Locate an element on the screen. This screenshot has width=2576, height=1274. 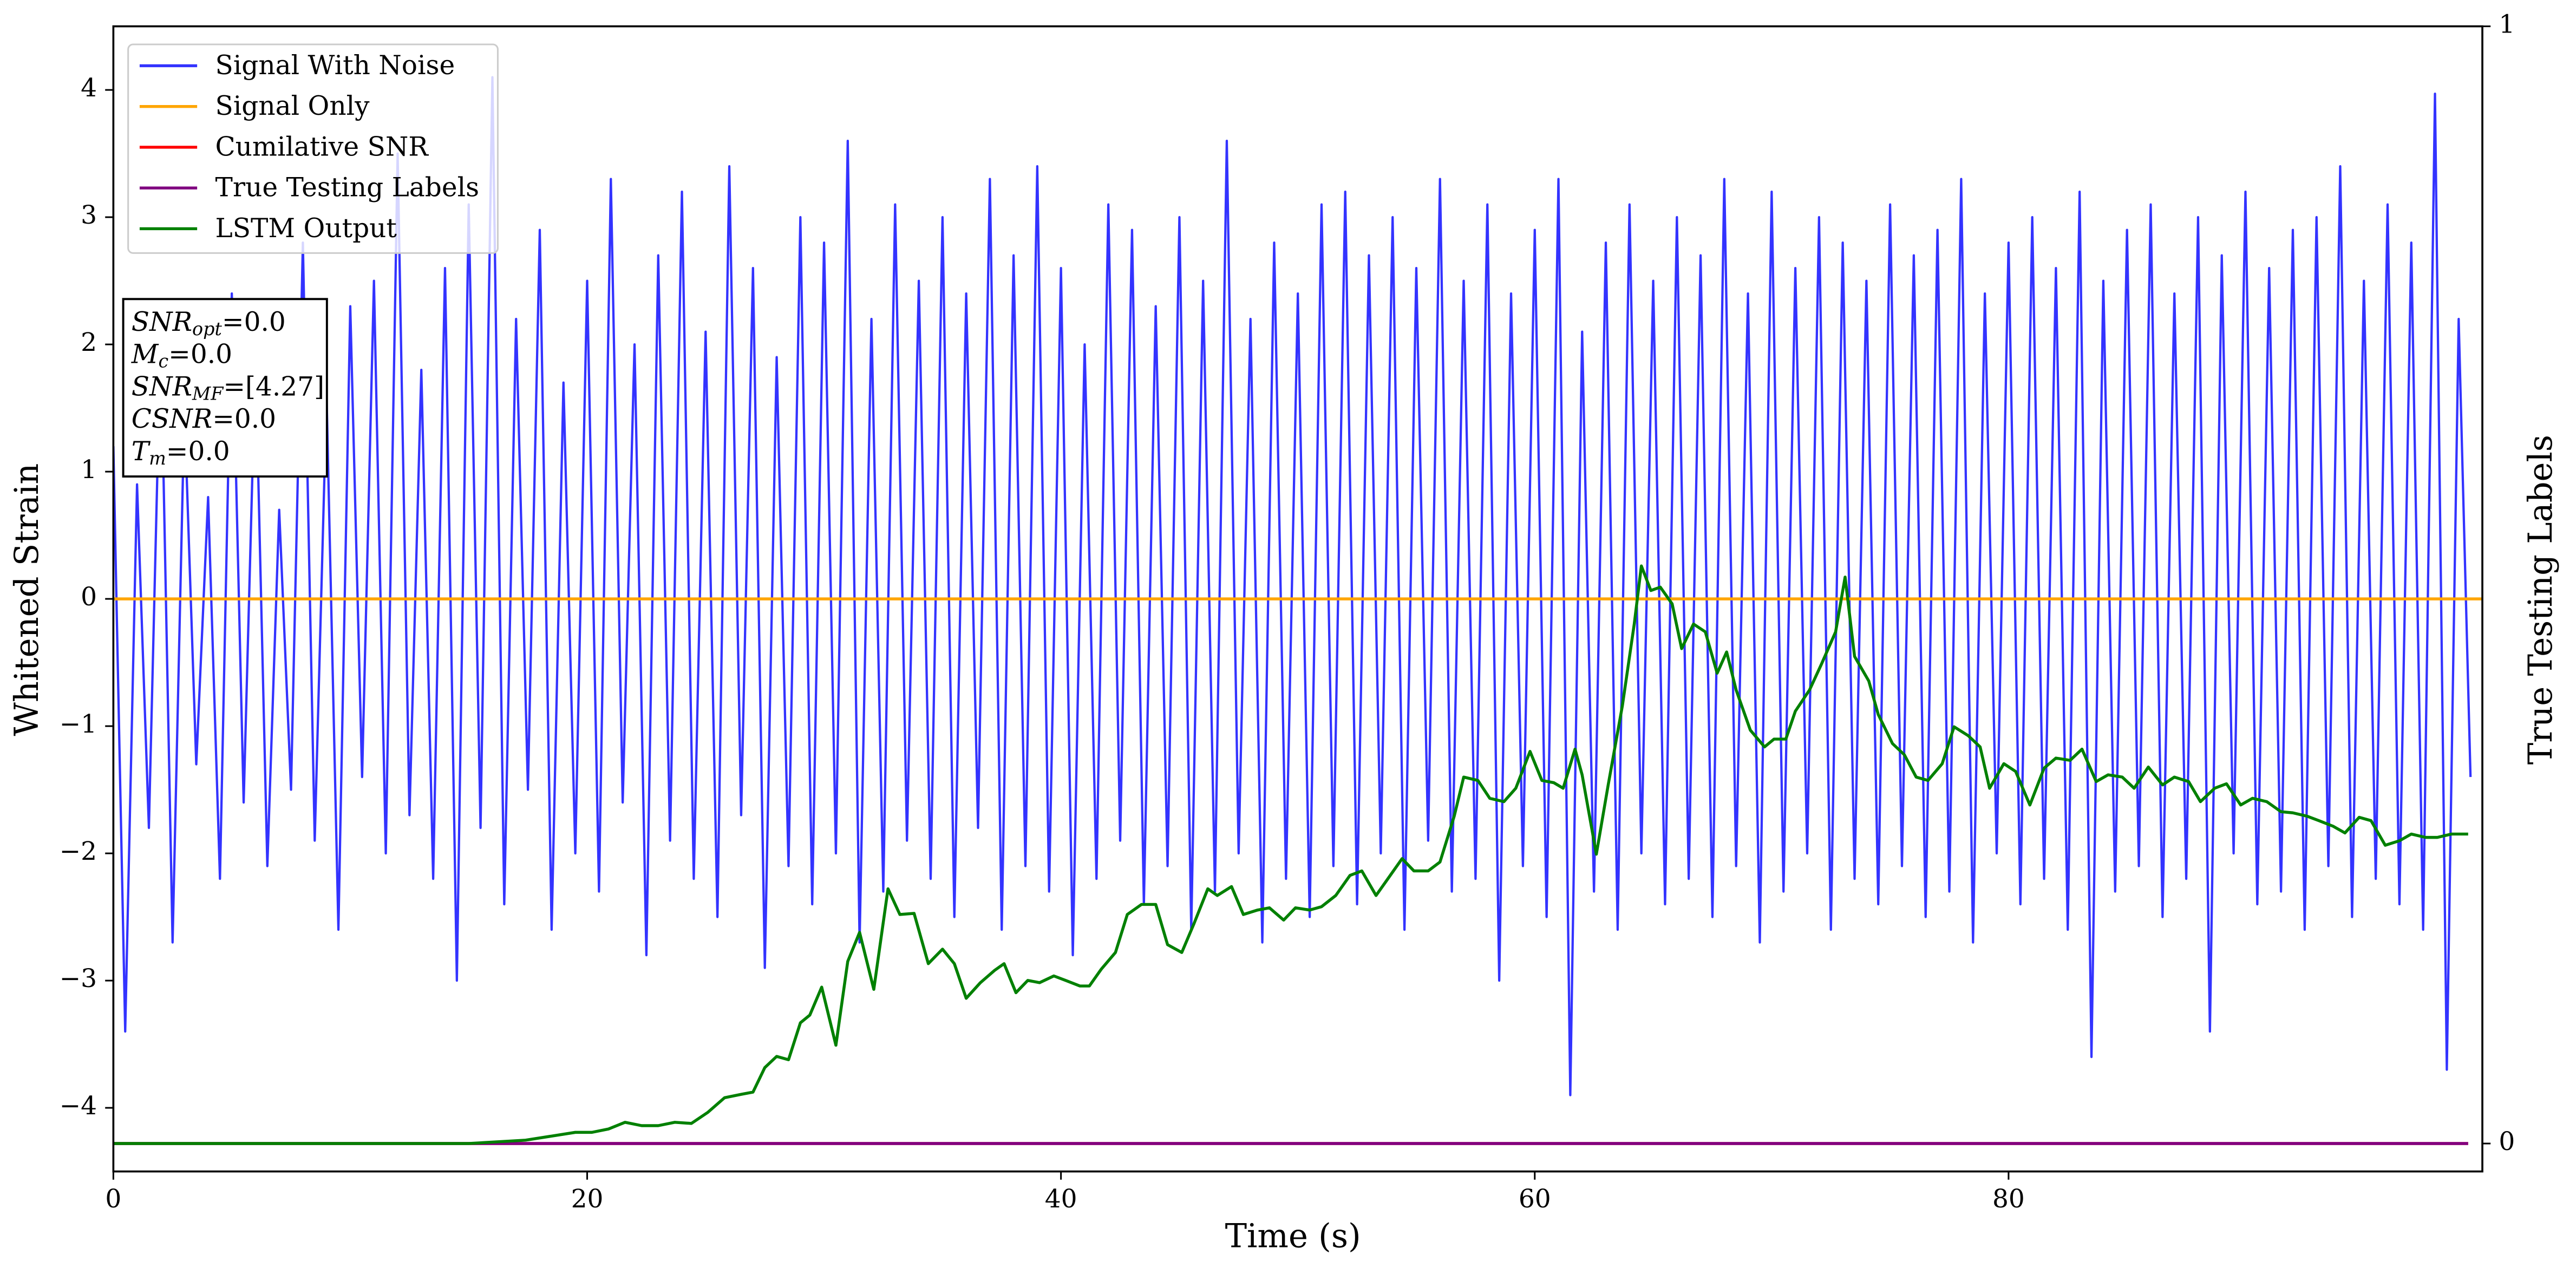
annotation: Tm=0.0 is located at coordinates (181, 452).